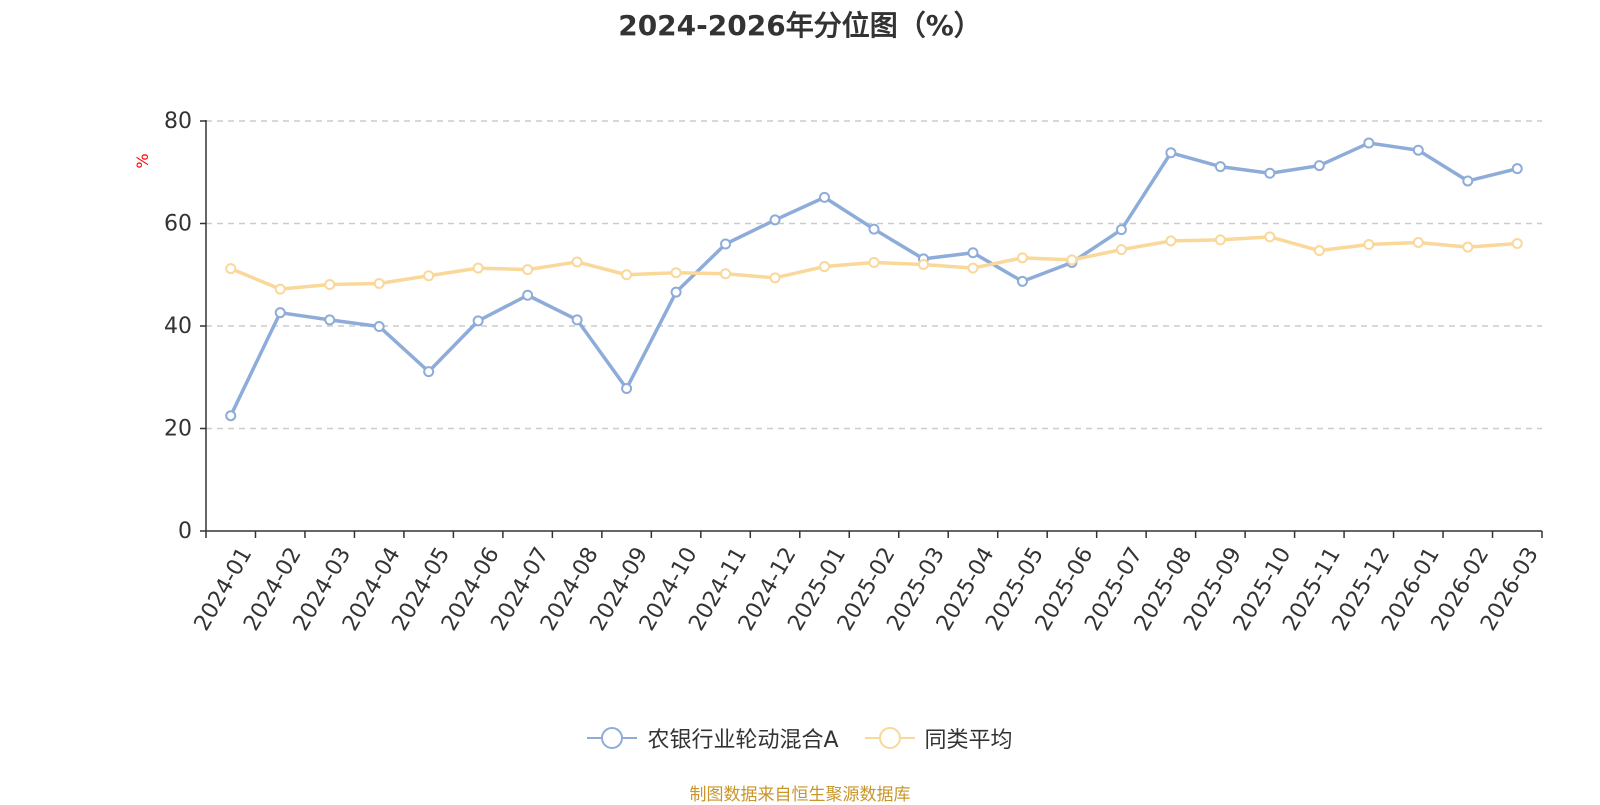 The height and width of the screenshot is (805, 1600). I want to click on chart-legend: 农银行业轮动混合A 同类平均, so click(800, 738).